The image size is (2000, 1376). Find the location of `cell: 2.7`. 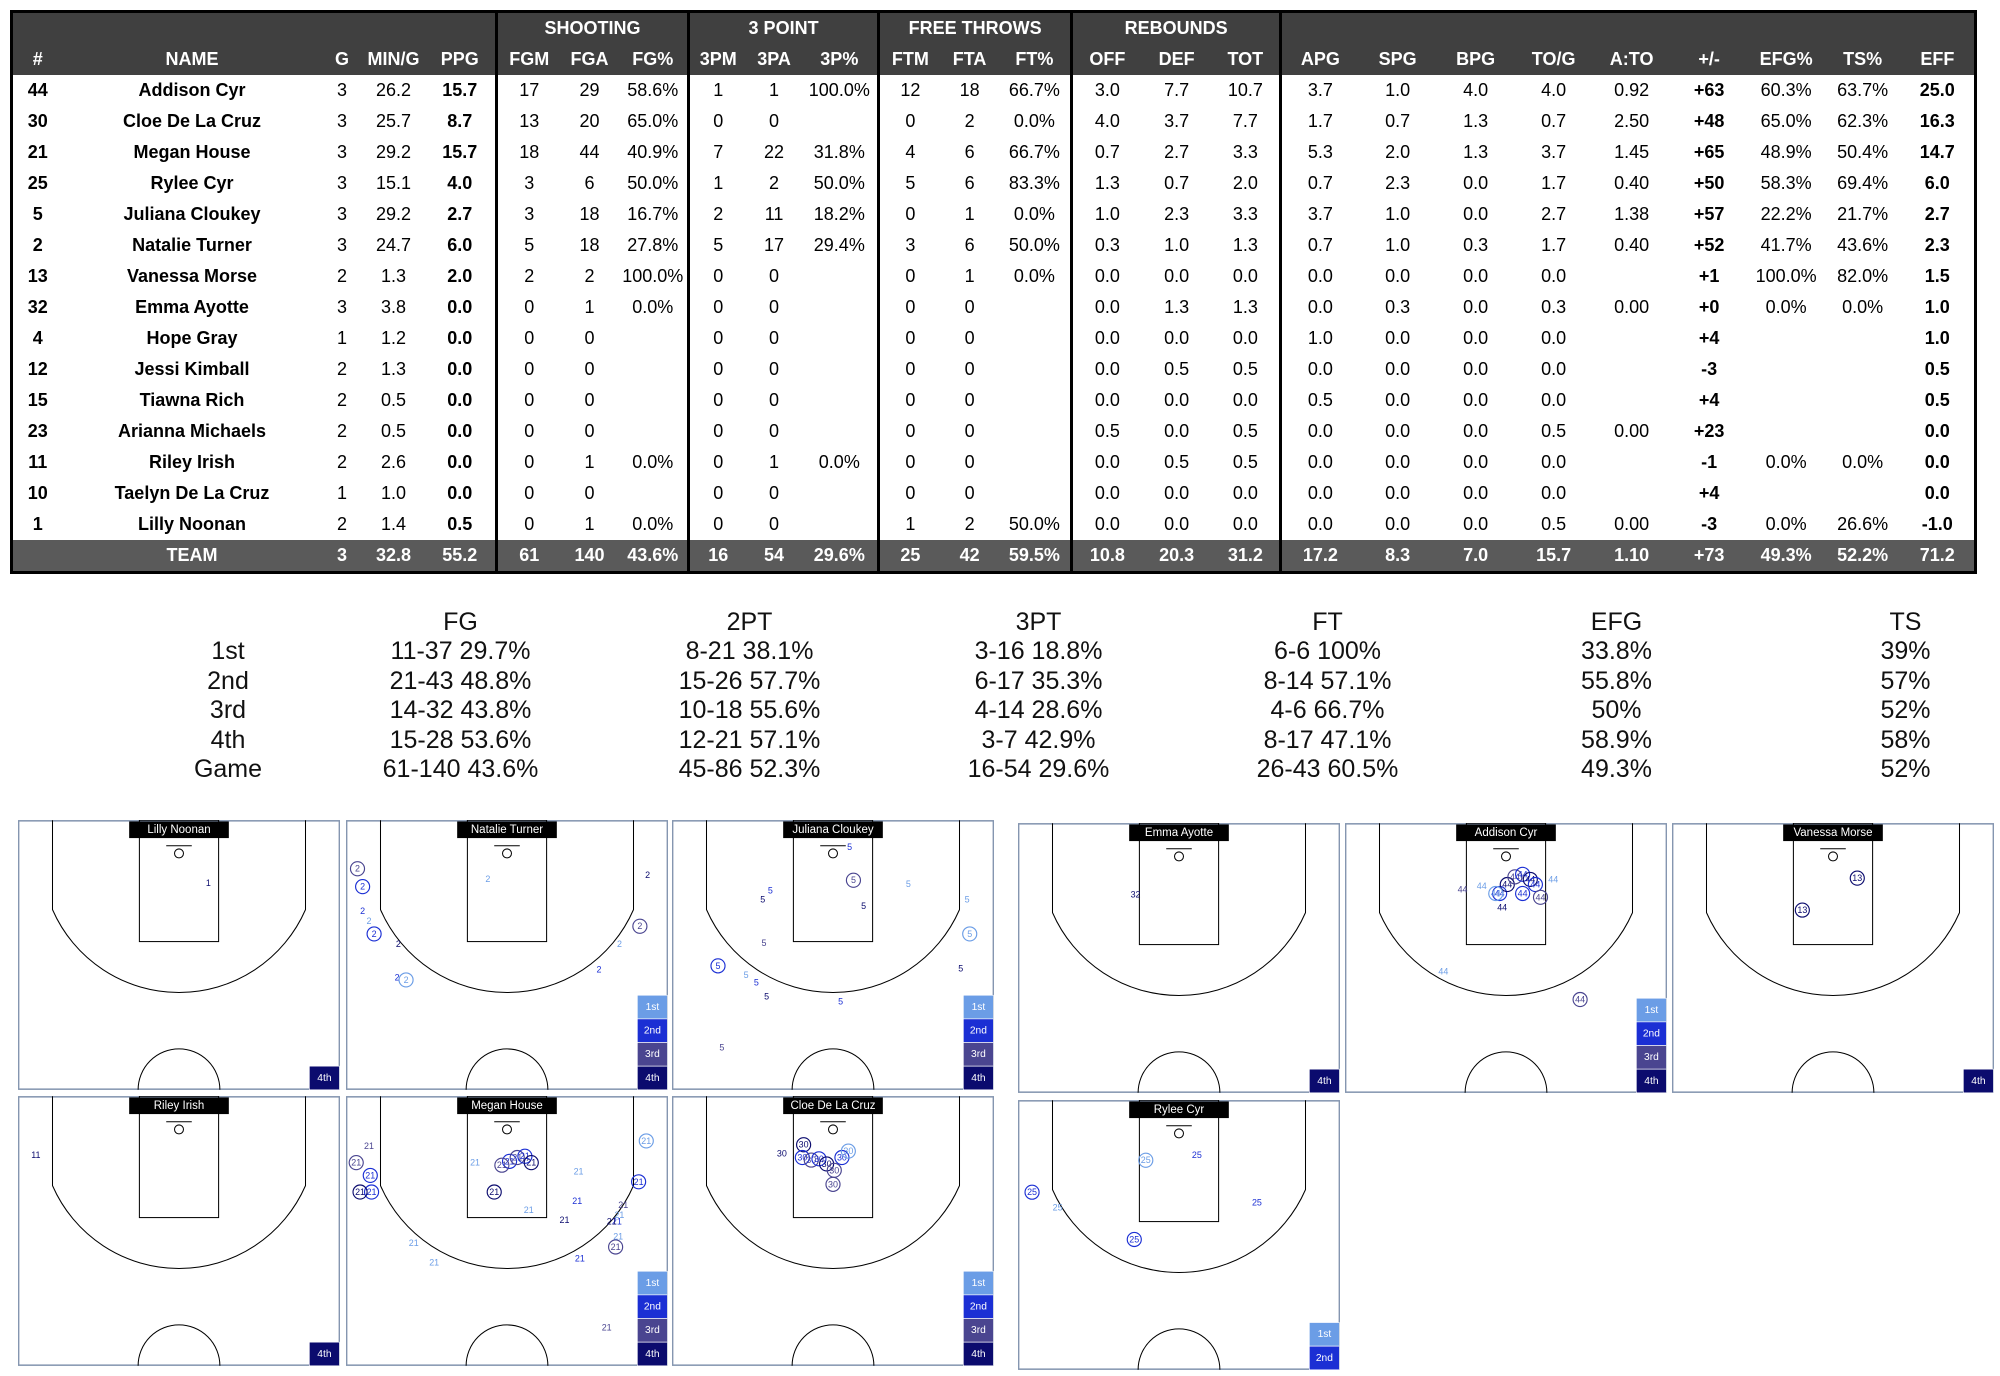

cell: 2.7 is located at coordinates (1937, 214).